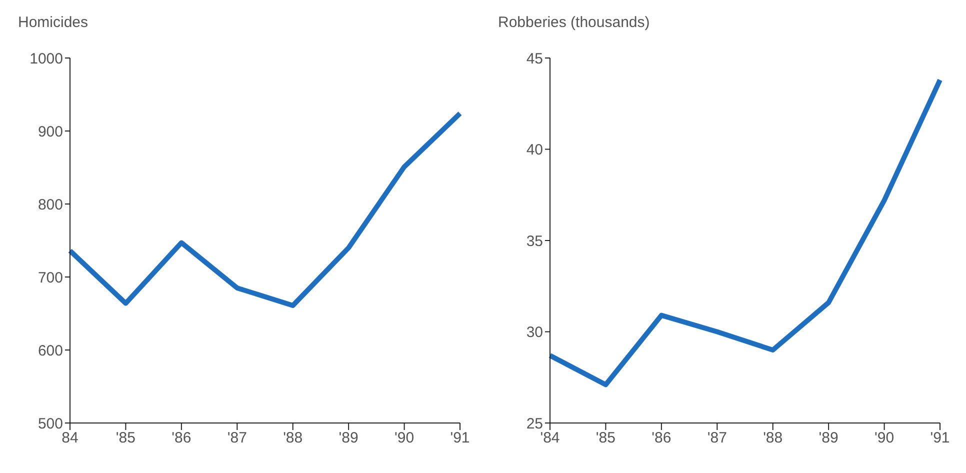 The image size is (966, 473). What do you see at coordinates (53, 22) in the screenshot?
I see `chart-title: Homicides` at bounding box center [53, 22].